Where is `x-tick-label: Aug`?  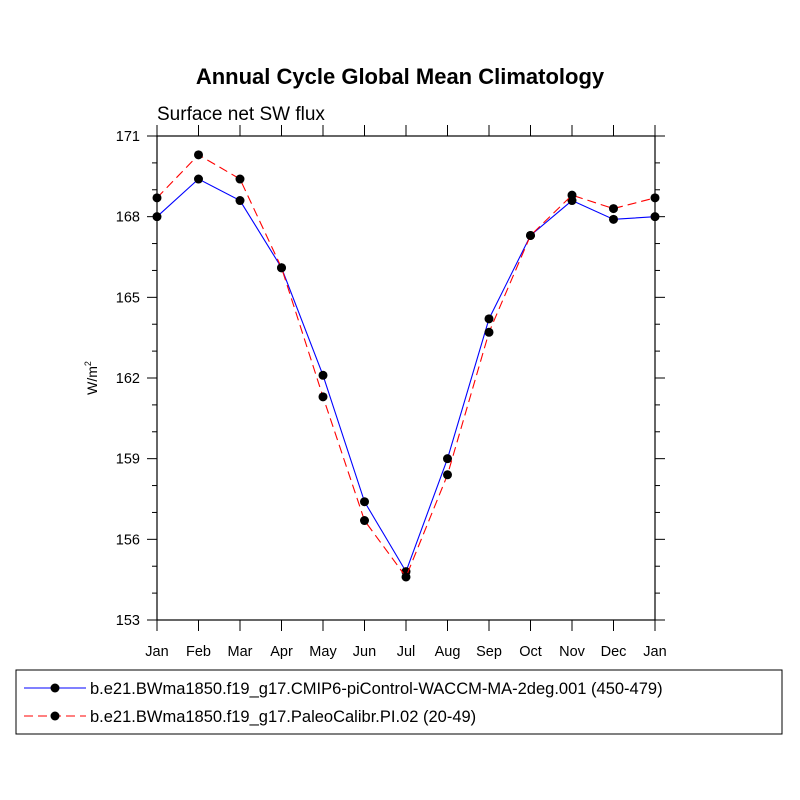 x-tick-label: Aug is located at coordinates (448, 652).